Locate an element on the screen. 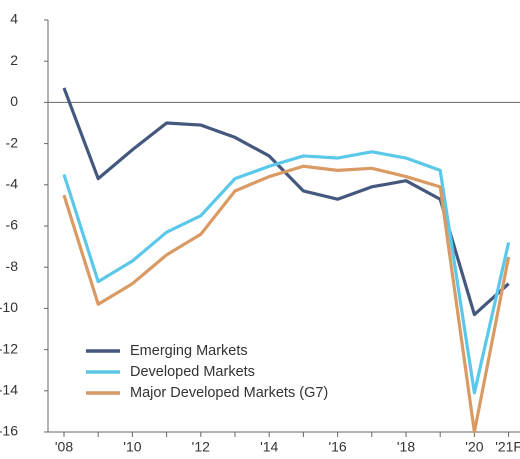 Image resolution: width=520 pixels, height=459 pixels. x-tick-label: '12 is located at coordinates (201, 447).